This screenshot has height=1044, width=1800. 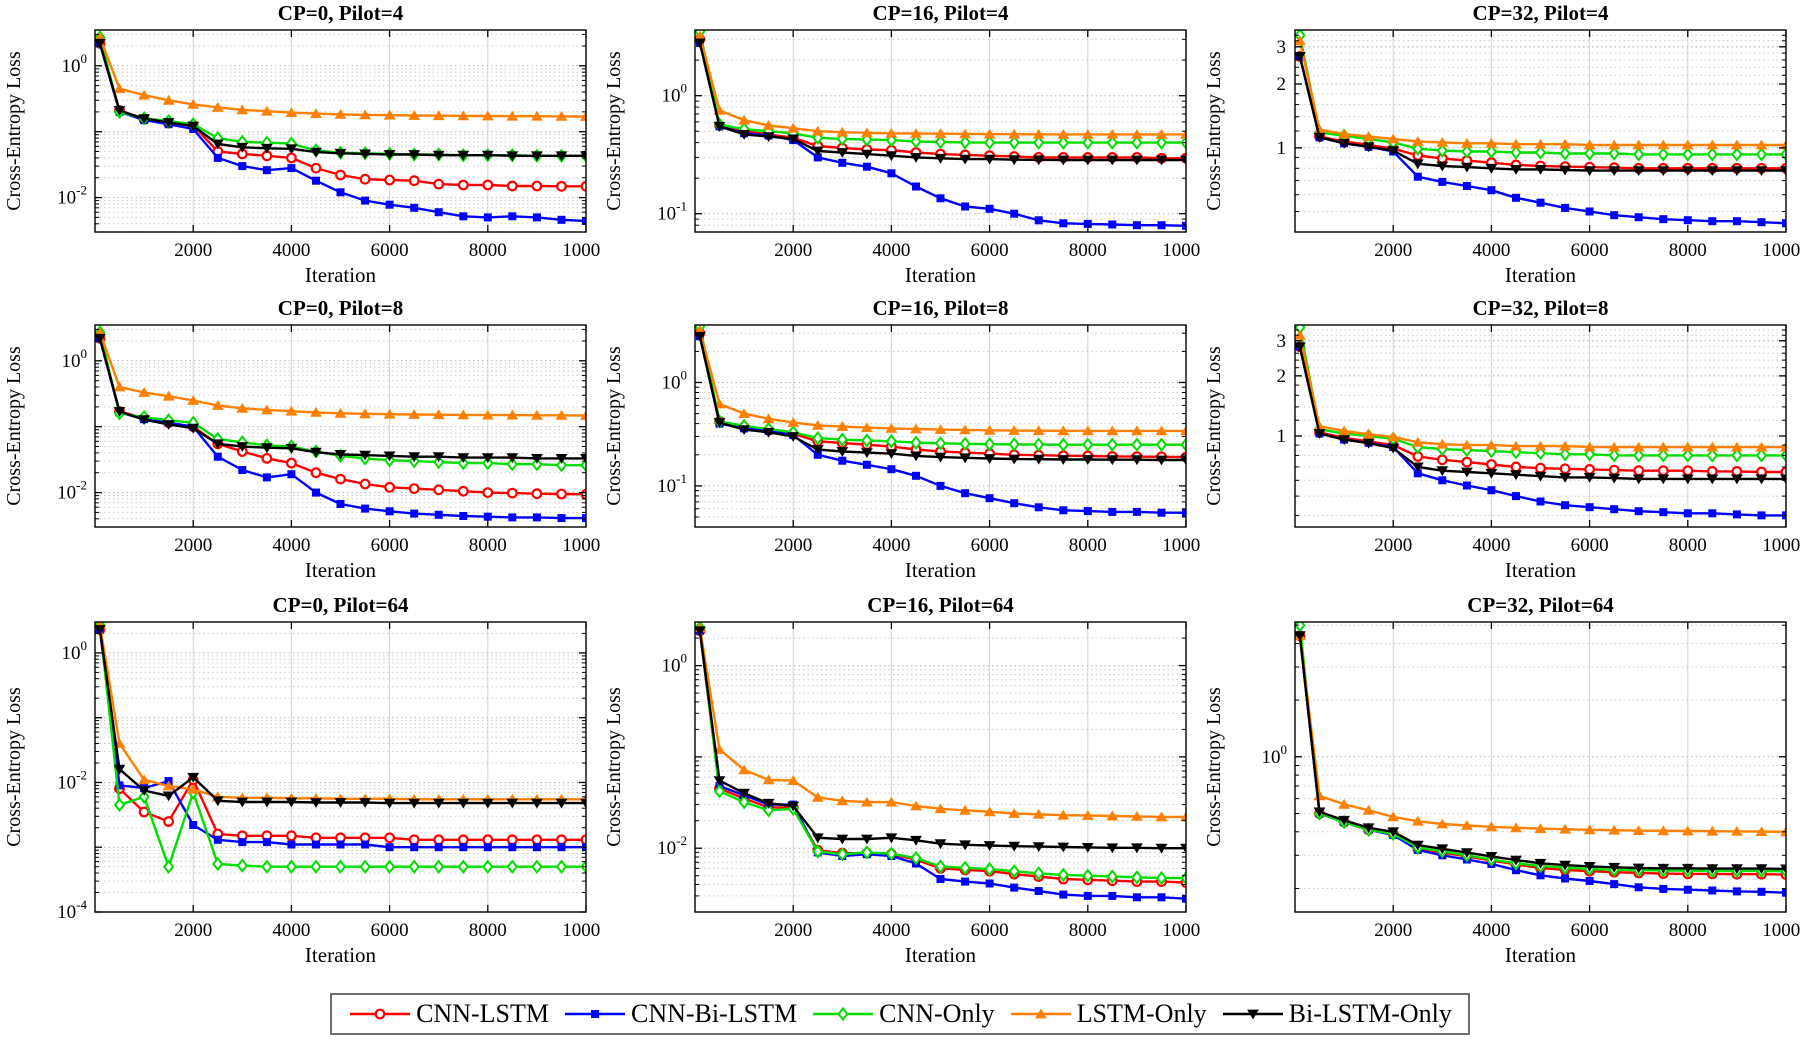 What do you see at coordinates (1531, 781) in the screenshot?
I see `axes-frame: 2000 4000 6000 8000 10000 100` at bounding box center [1531, 781].